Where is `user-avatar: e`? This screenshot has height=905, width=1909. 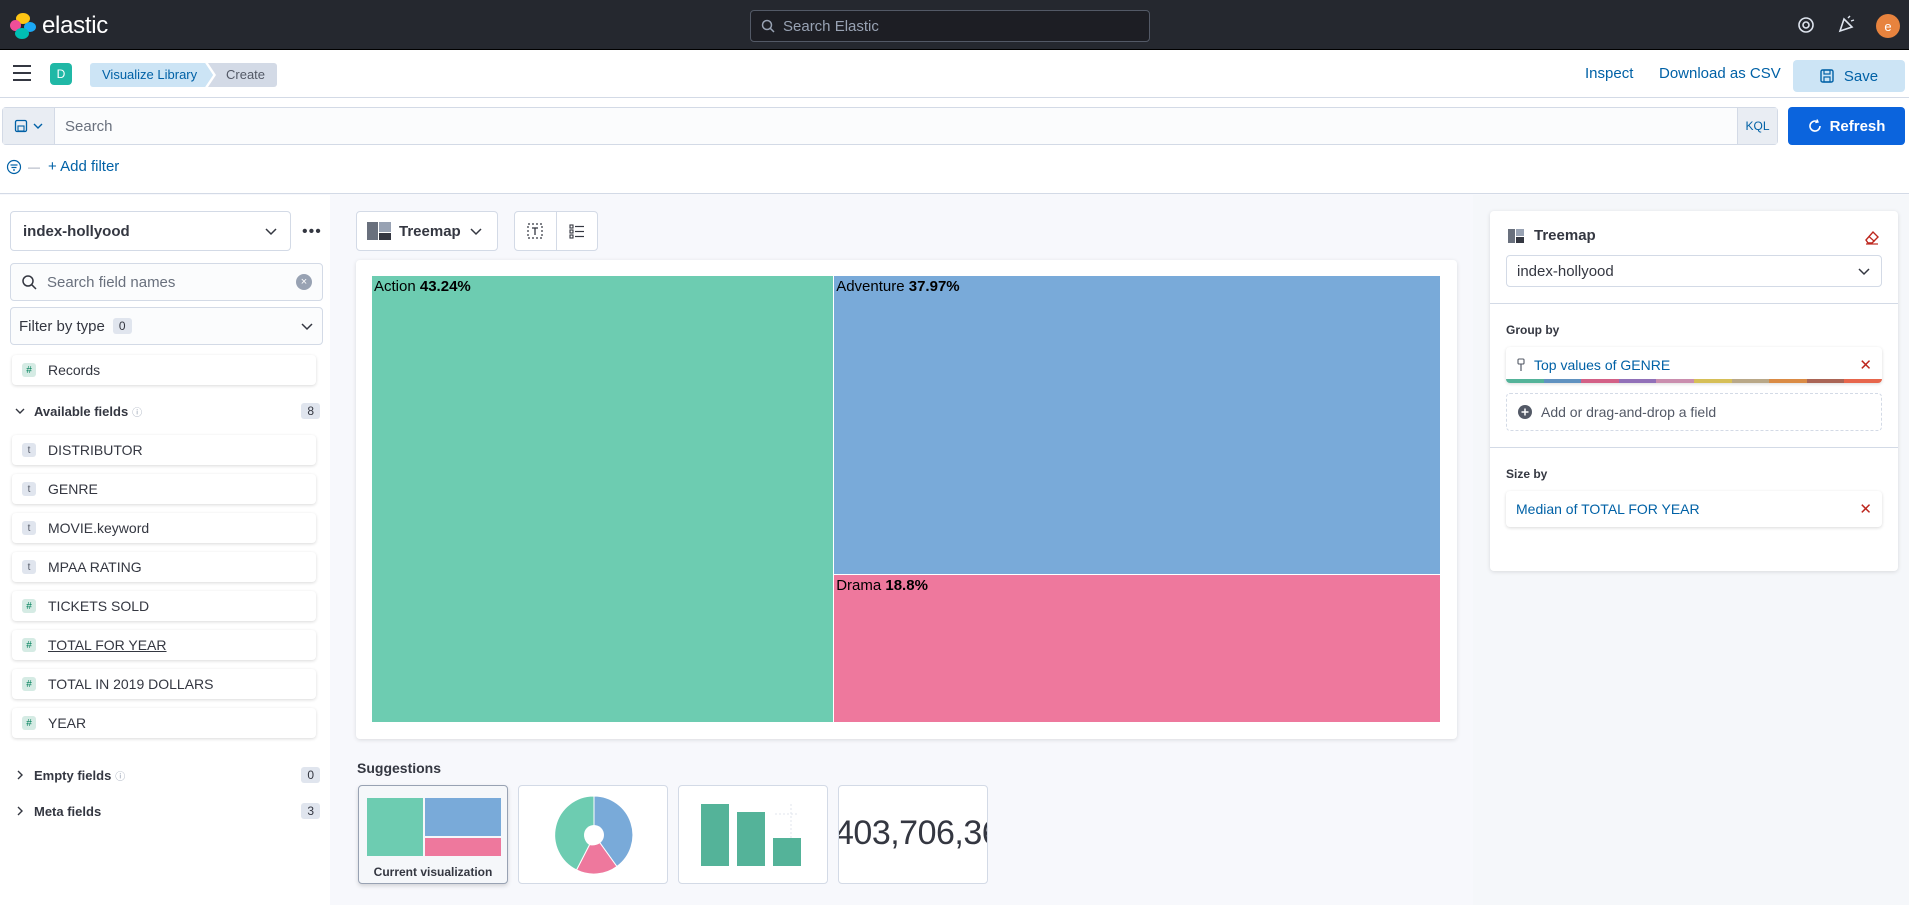
user-avatar: e is located at coordinates (1888, 26).